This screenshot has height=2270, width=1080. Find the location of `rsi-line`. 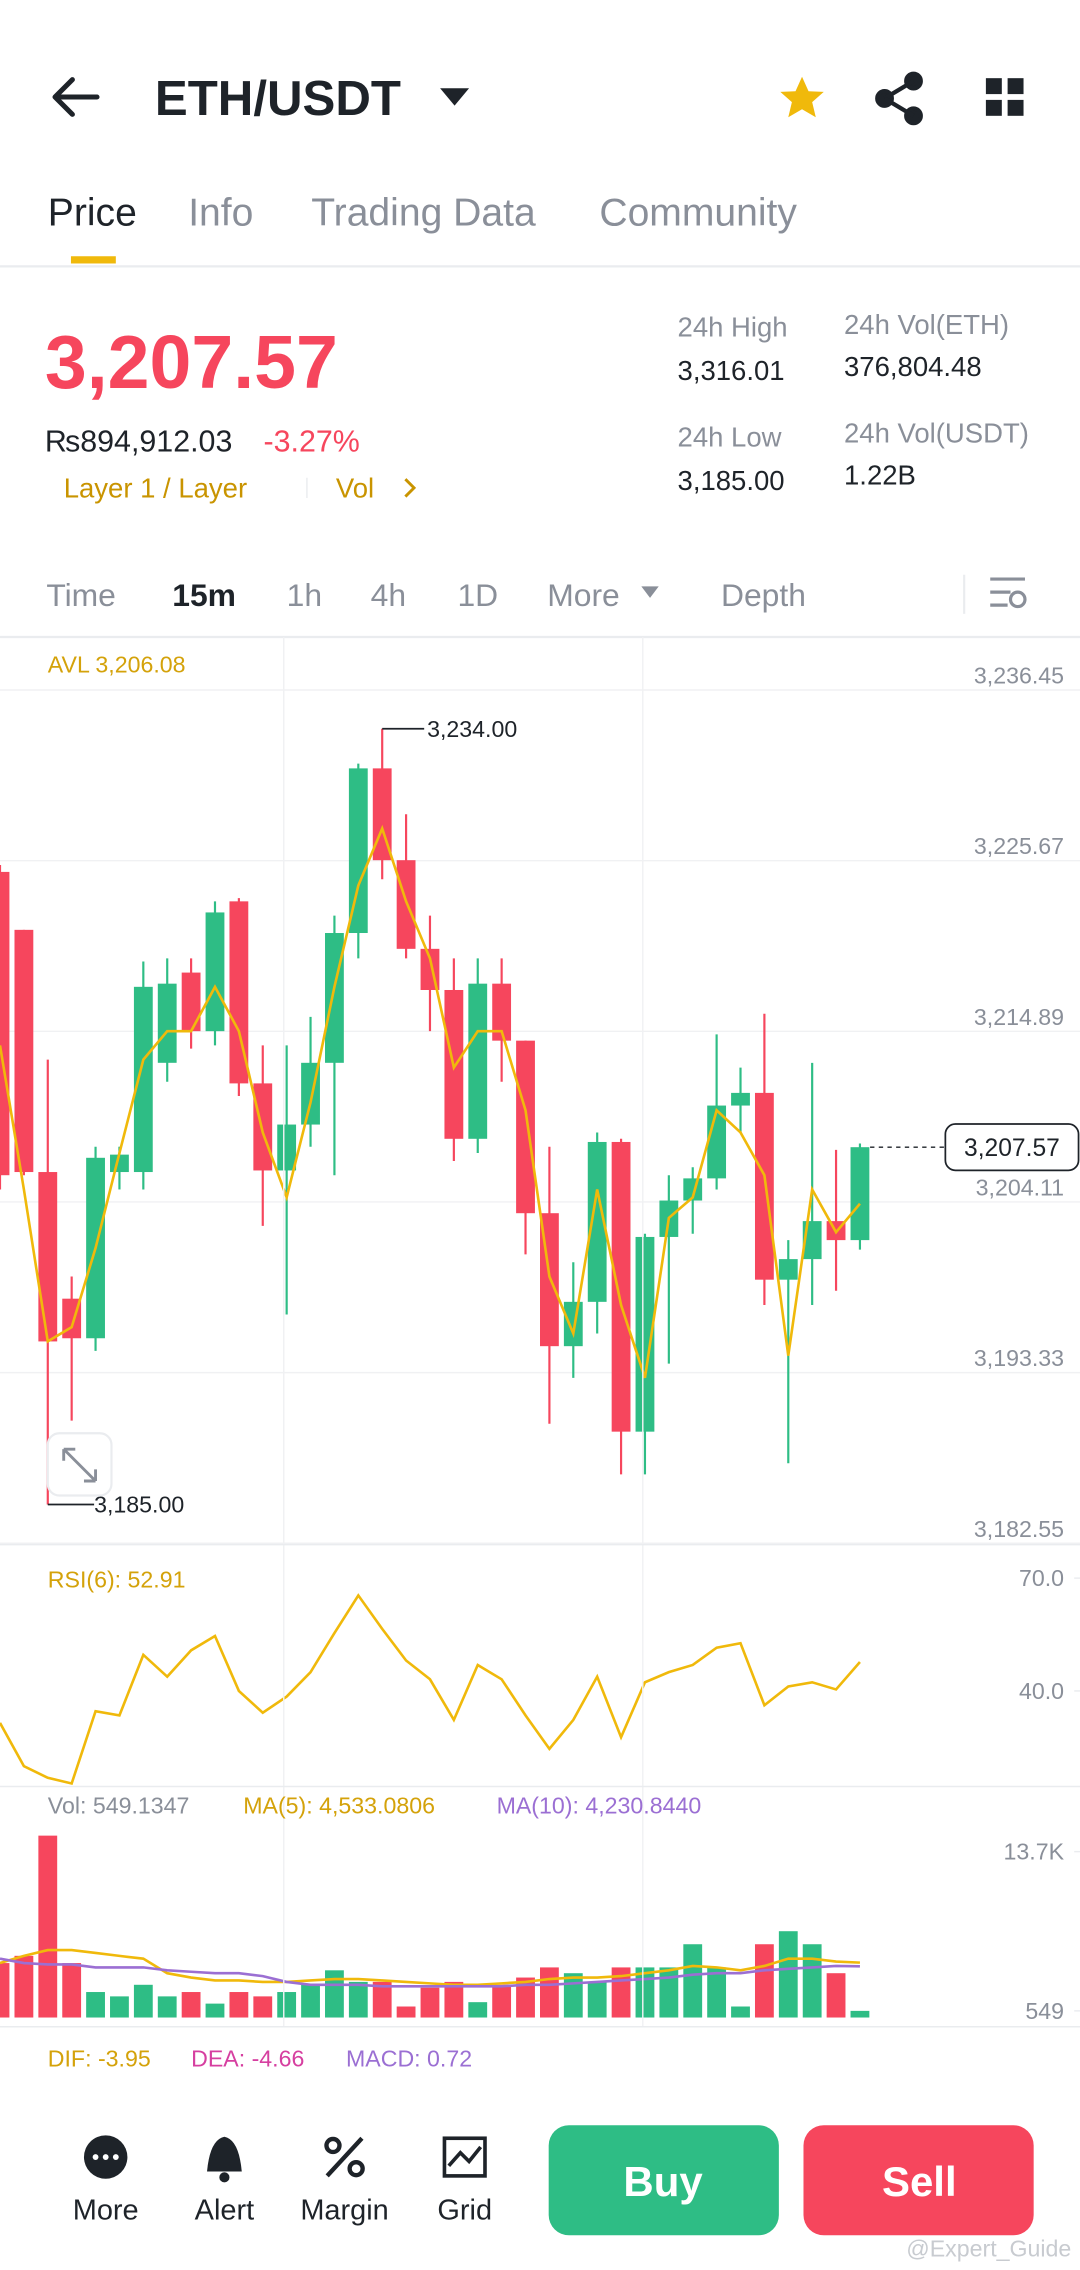

rsi-line is located at coordinates (430, 1689).